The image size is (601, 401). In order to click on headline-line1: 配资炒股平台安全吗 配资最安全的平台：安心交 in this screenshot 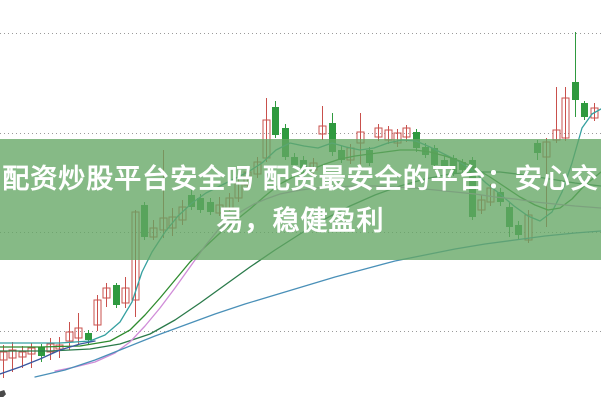, I will do `click(300, 178)`.